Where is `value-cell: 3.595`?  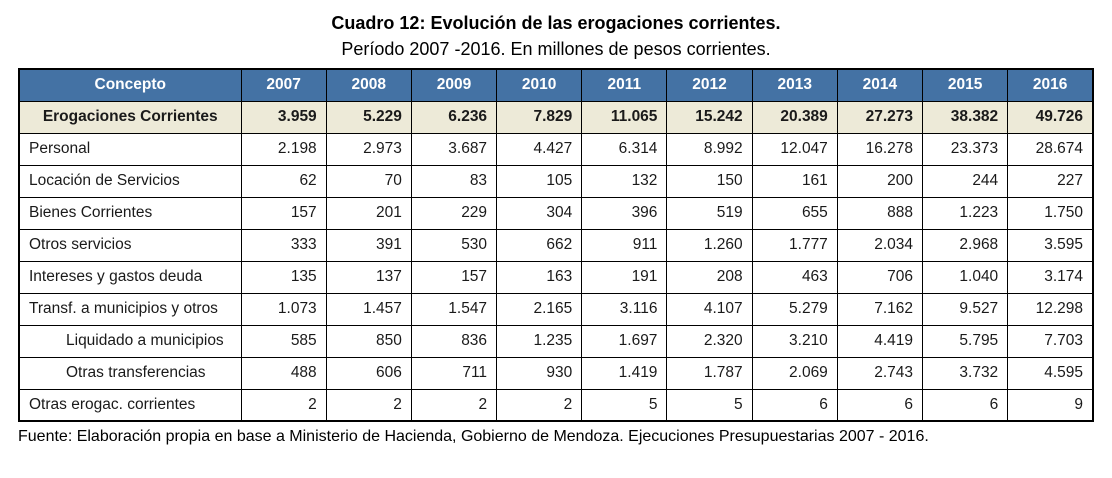
value-cell: 3.595 is located at coordinates (1050, 245).